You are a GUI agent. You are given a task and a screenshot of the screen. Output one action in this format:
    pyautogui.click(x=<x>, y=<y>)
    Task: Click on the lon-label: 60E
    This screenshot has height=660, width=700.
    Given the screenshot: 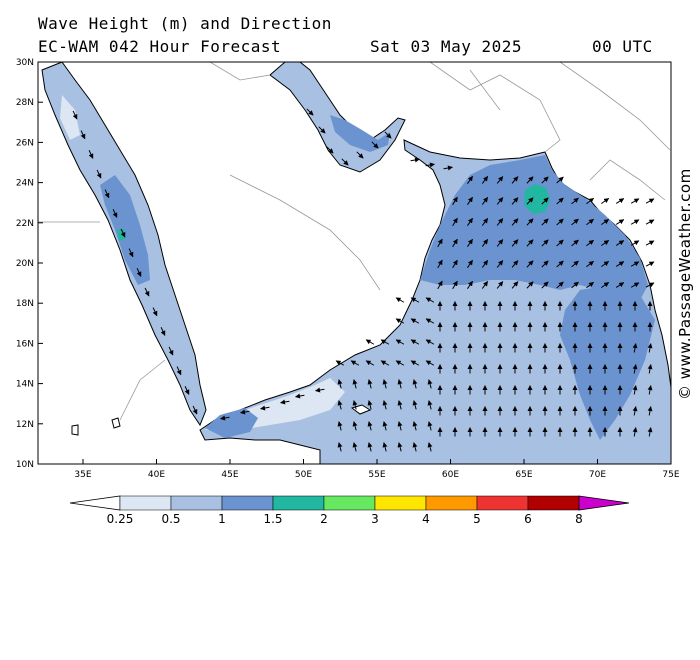 What is the action you would take?
    pyautogui.click(x=450, y=475)
    